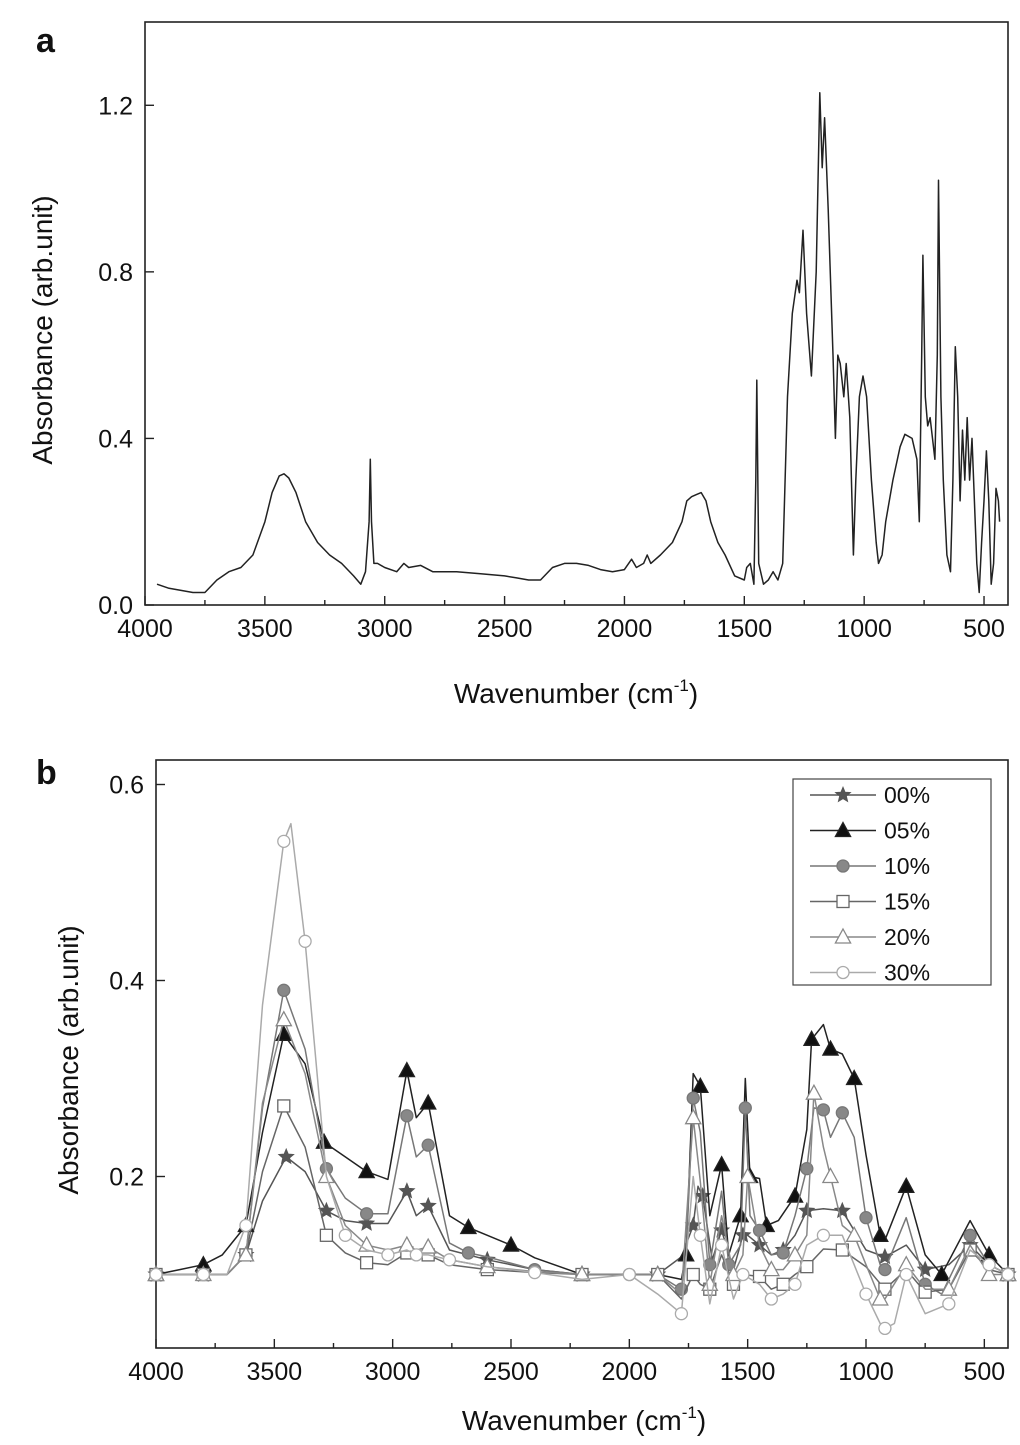  I want to click on y-tick-label: 0.6, so click(126, 786).